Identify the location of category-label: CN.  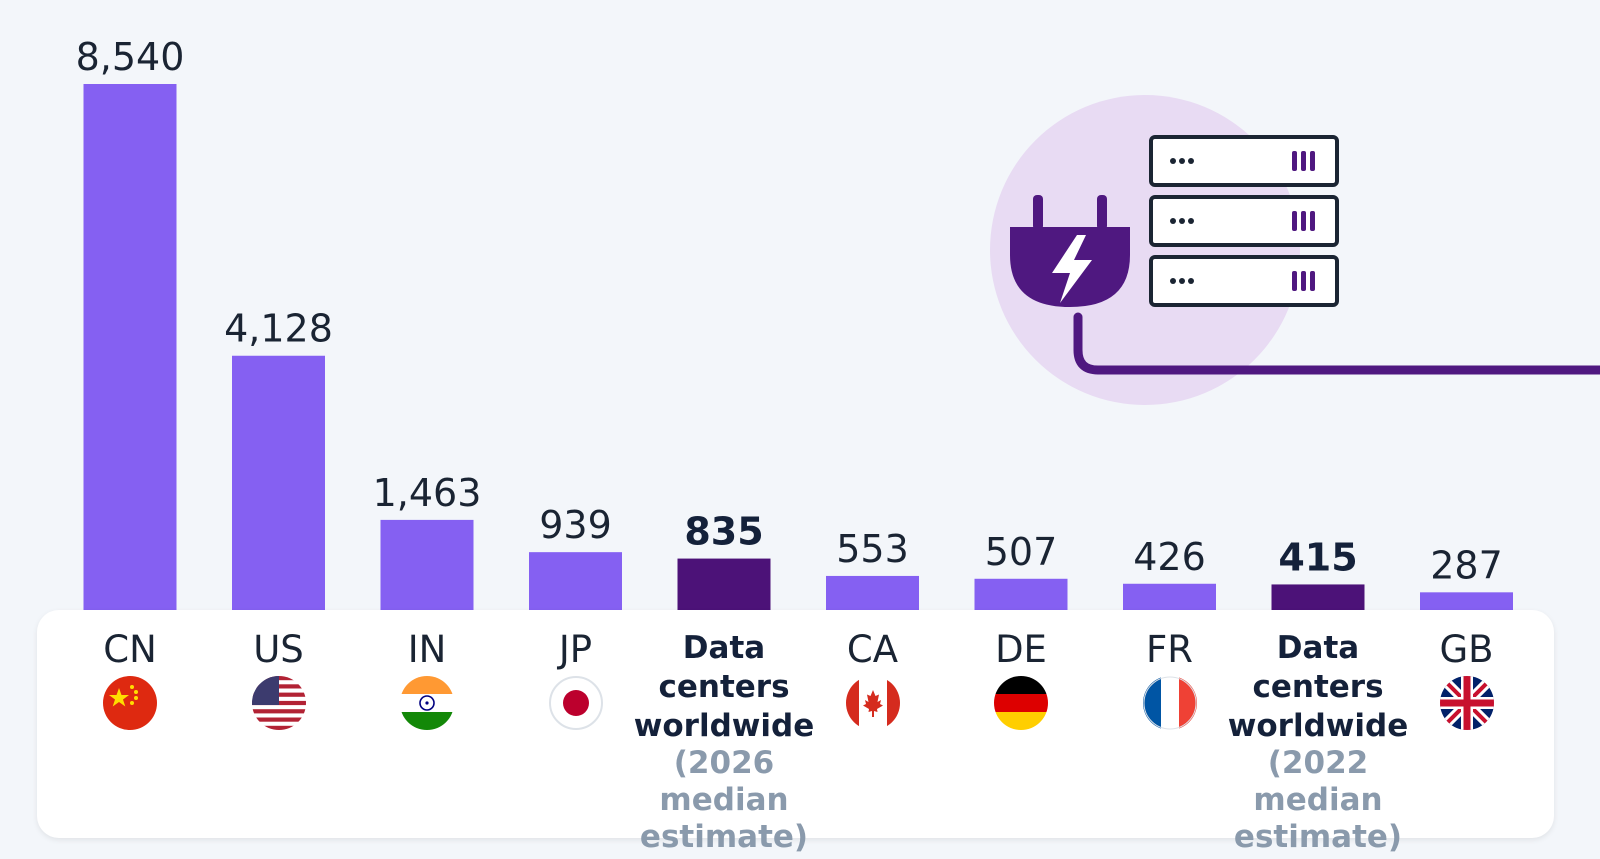
(130, 679).